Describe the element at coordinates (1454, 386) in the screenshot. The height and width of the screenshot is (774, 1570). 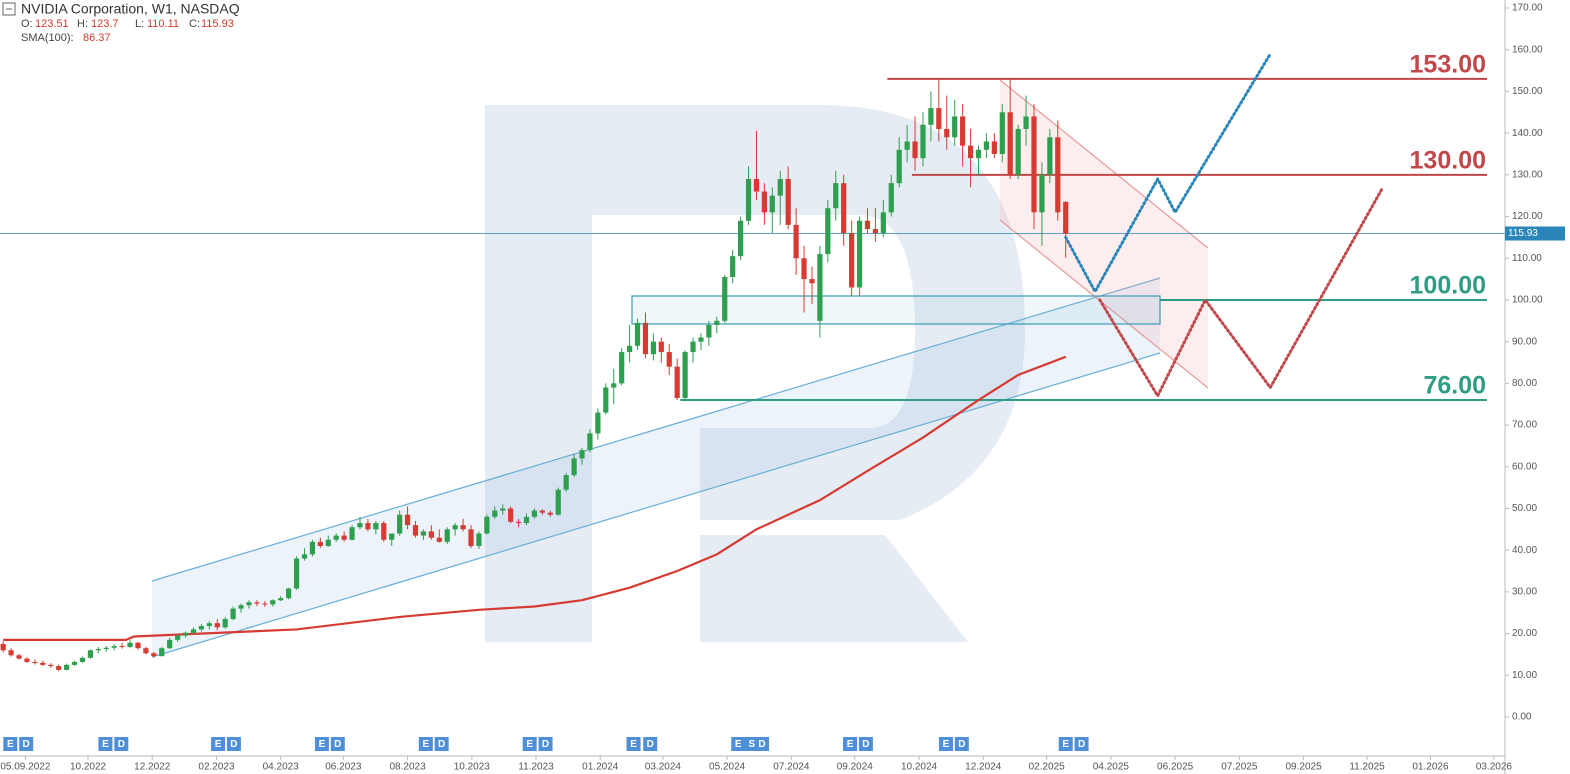
I see `level-label: 76.00` at that location.